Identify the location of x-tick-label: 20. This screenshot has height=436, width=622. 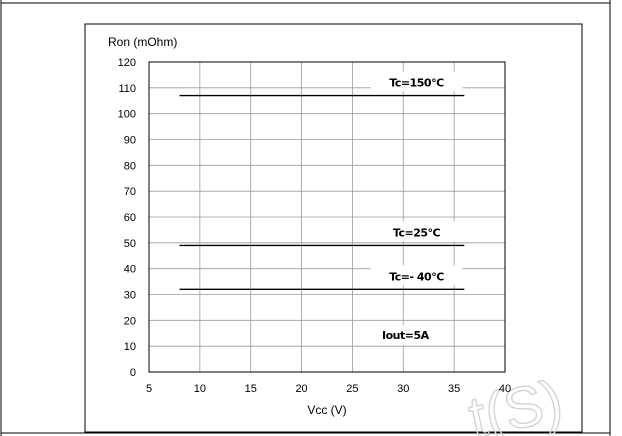
(301, 389).